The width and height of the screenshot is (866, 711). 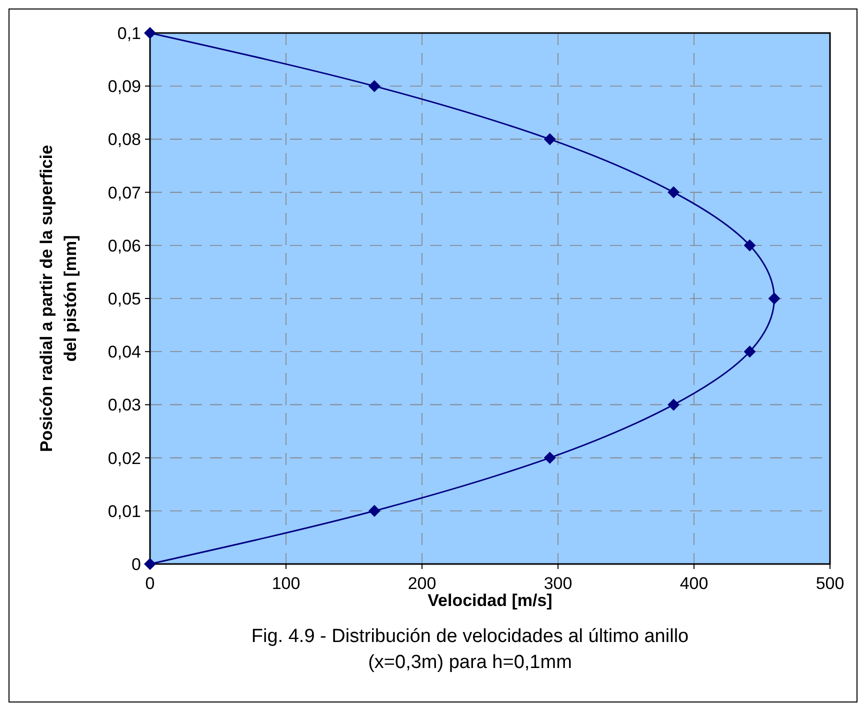 What do you see at coordinates (694, 583) in the screenshot?
I see `x-tick-label: 400` at bounding box center [694, 583].